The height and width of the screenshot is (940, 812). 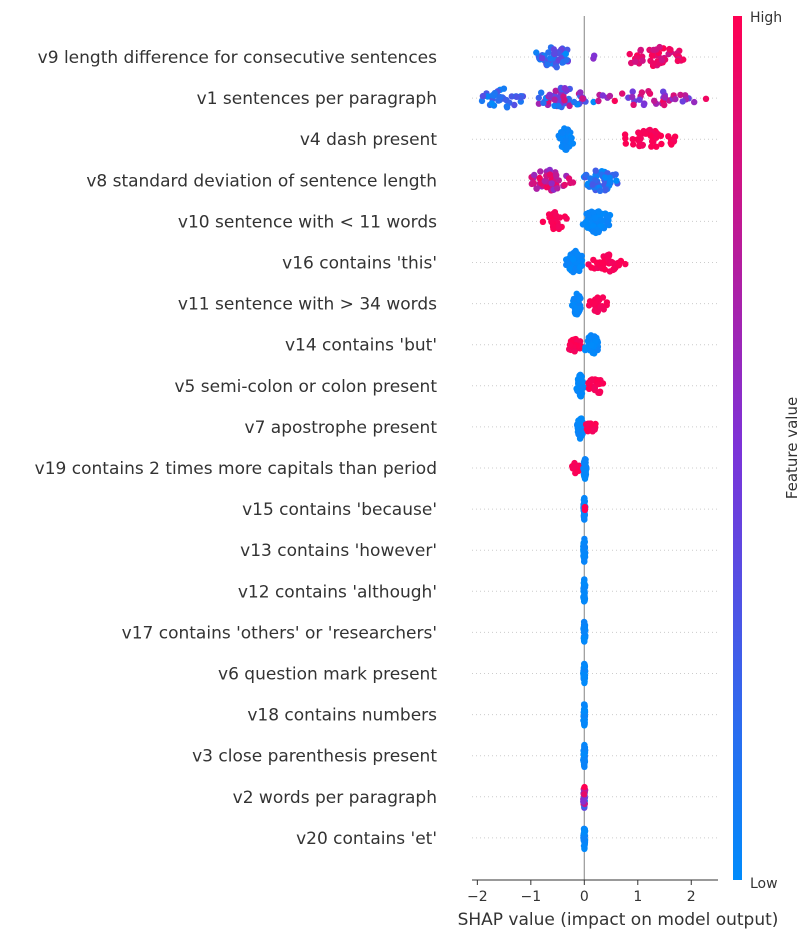 I want to click on feature-label: v4 dash present, so click(x=368, y=140).